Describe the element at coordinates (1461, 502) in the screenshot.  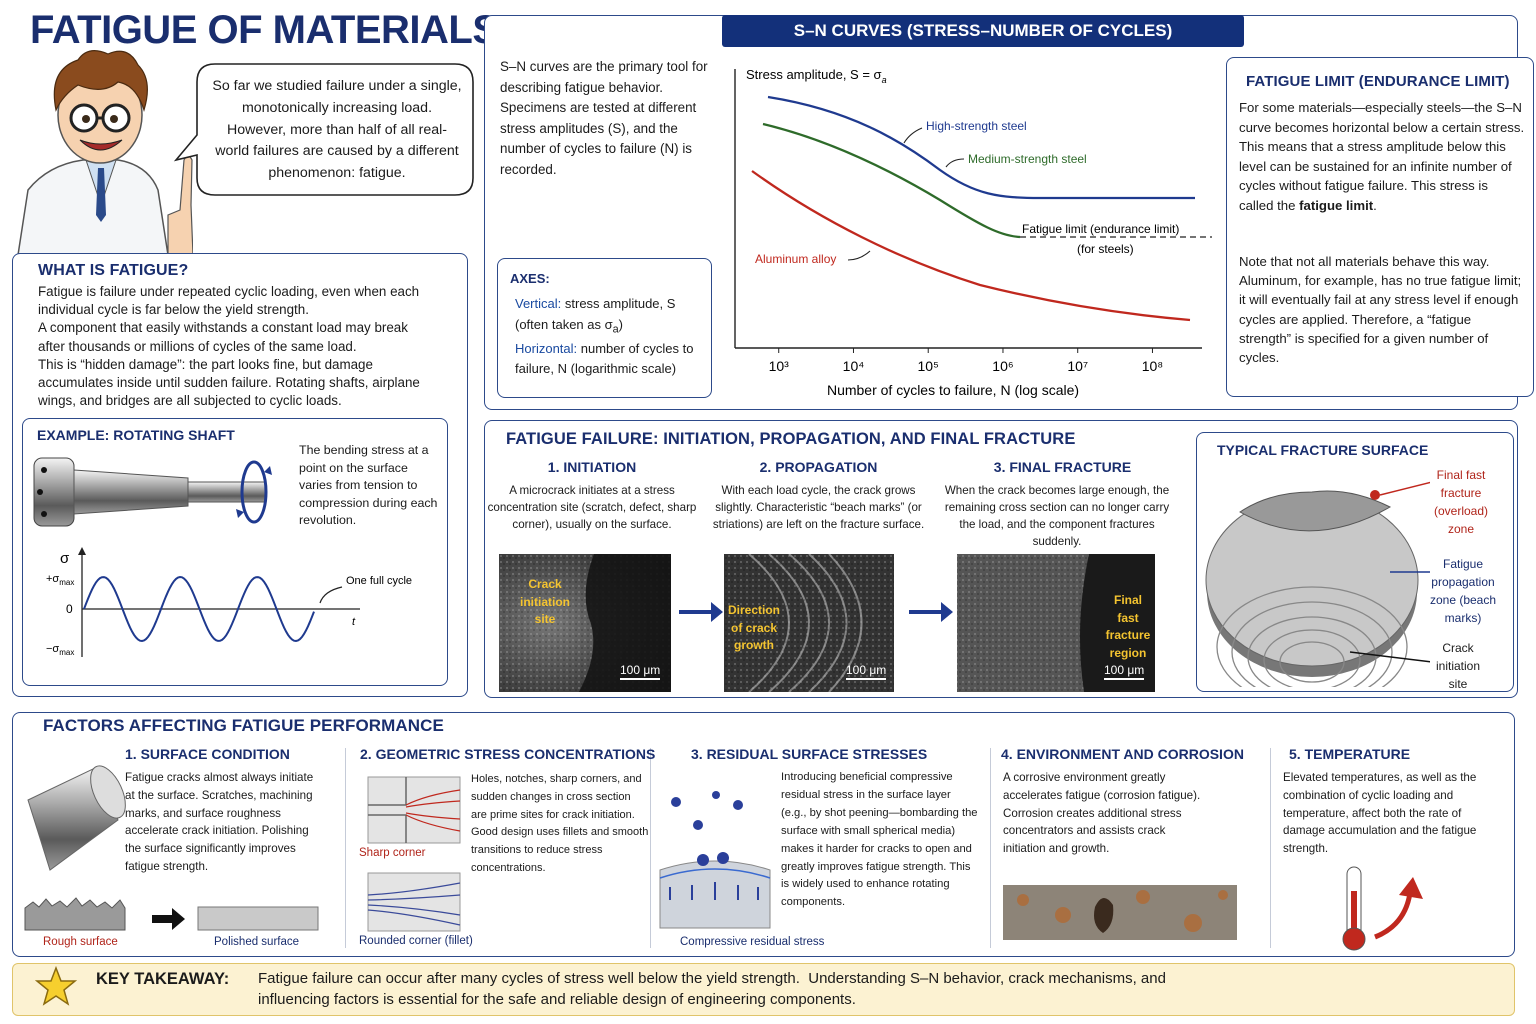
I see `fracture-label: Final fast fracture (overload) zone` at that location.